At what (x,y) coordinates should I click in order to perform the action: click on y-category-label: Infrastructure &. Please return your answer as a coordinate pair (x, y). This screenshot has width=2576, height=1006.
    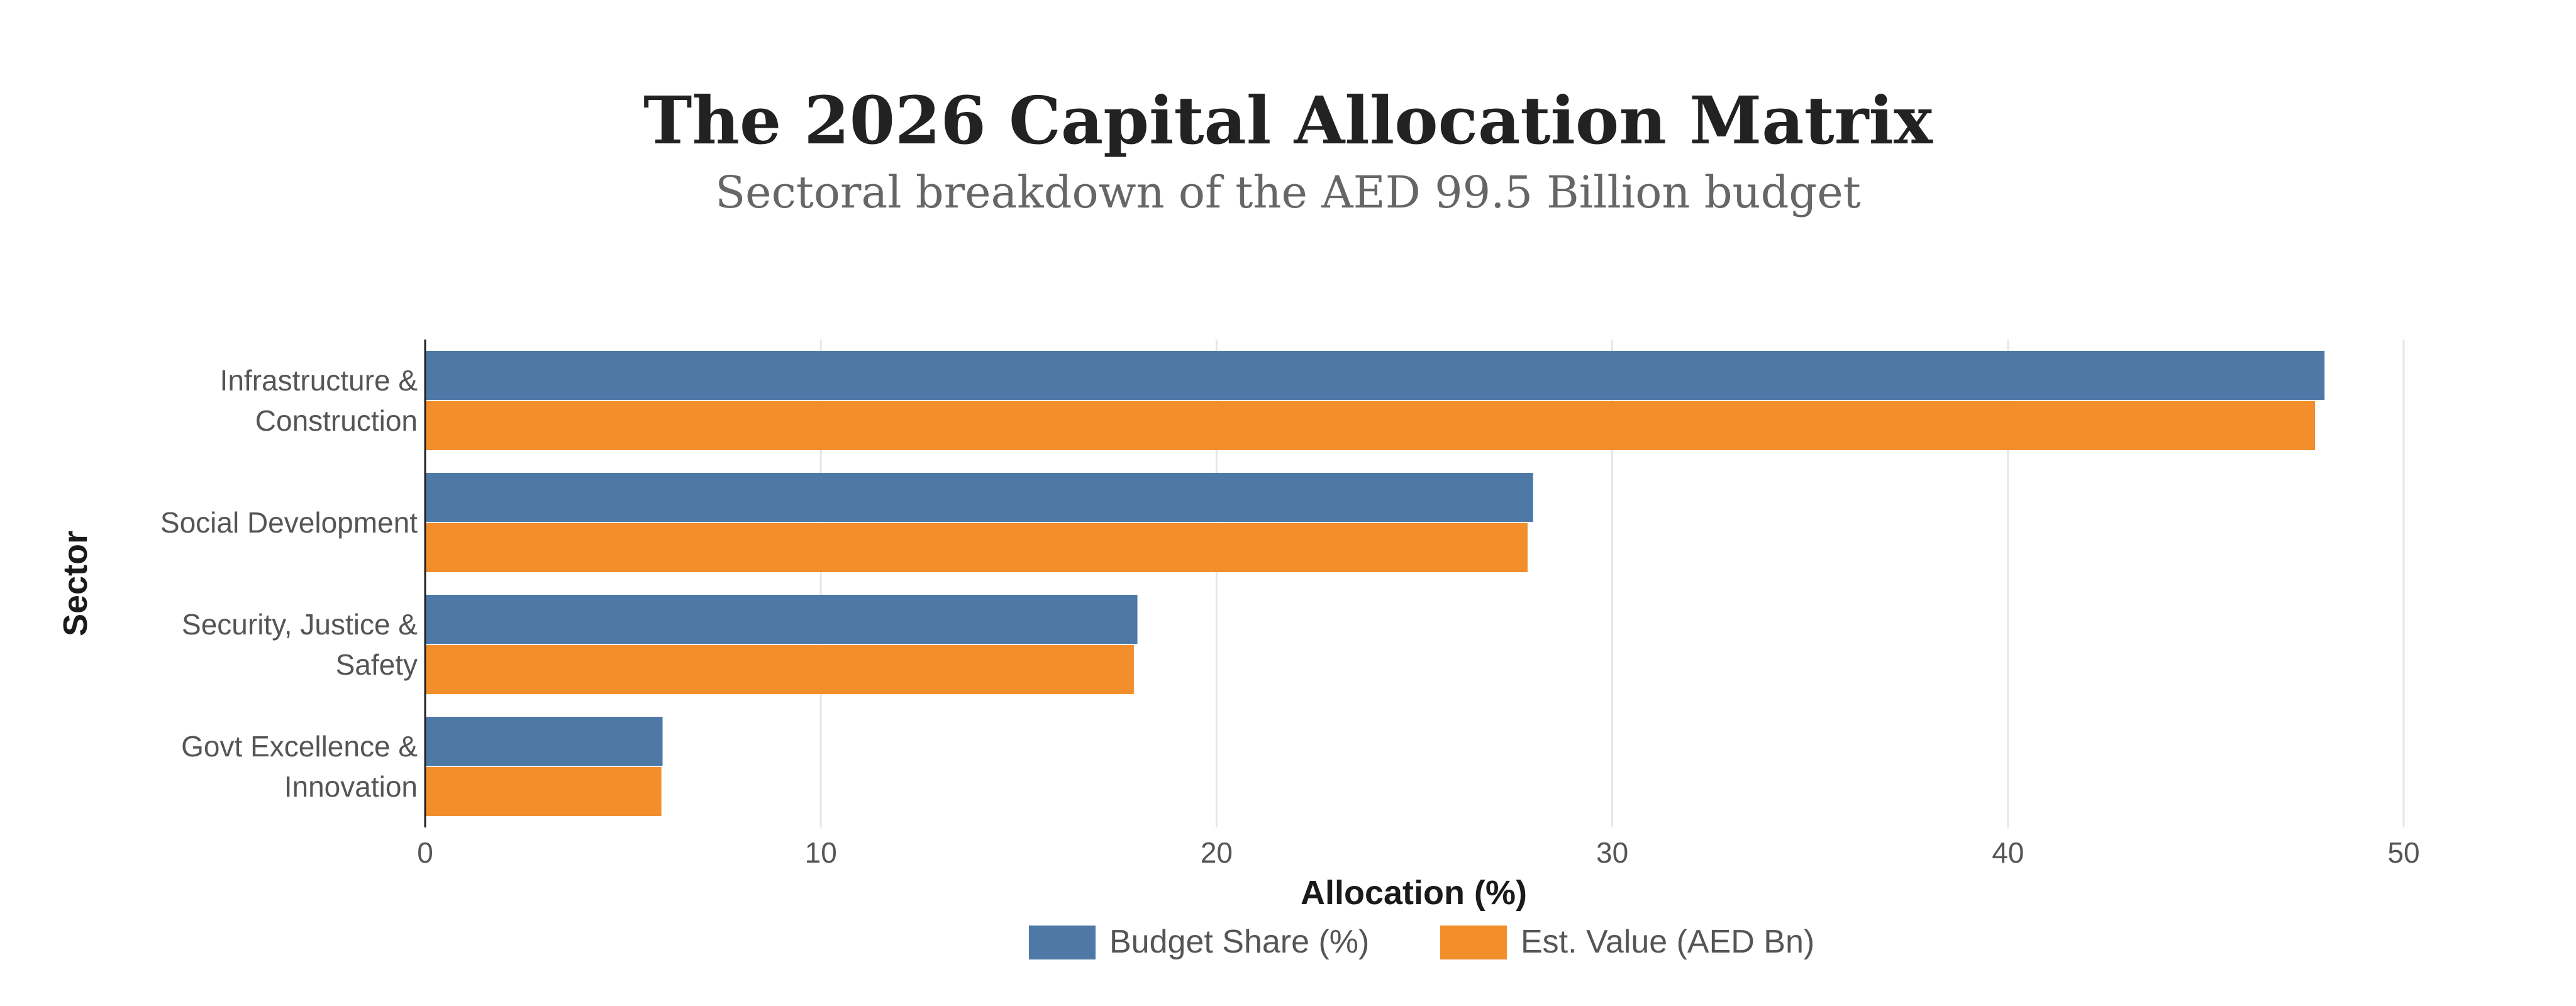
    Looking at the image, I should click on (319, 381).